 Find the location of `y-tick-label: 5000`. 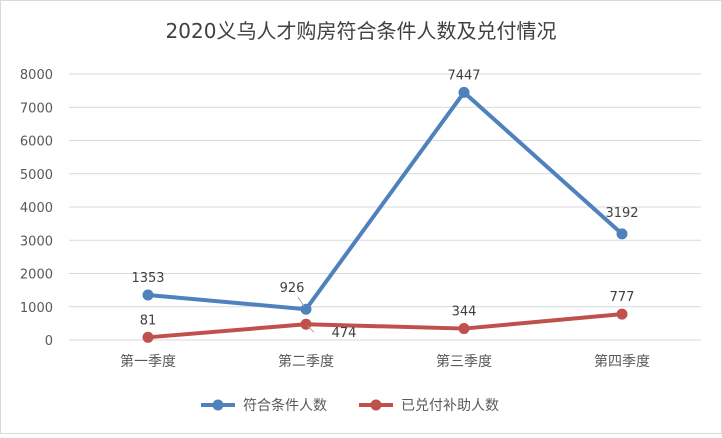

y-tick-label: 5000 is located at coordinates (36, 175).